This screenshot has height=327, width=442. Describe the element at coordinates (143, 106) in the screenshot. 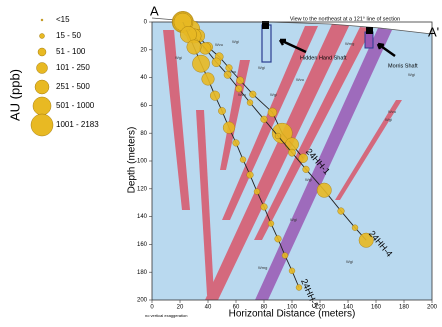

I see `y-tick-label: 60` at that location.